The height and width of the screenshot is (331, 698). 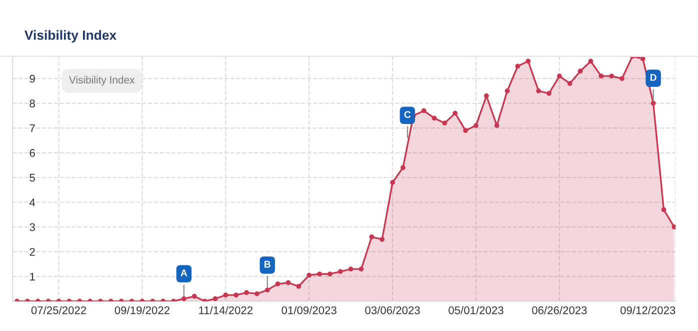 I want to click on y-tick-label: 8, so click(x=32, y=104).